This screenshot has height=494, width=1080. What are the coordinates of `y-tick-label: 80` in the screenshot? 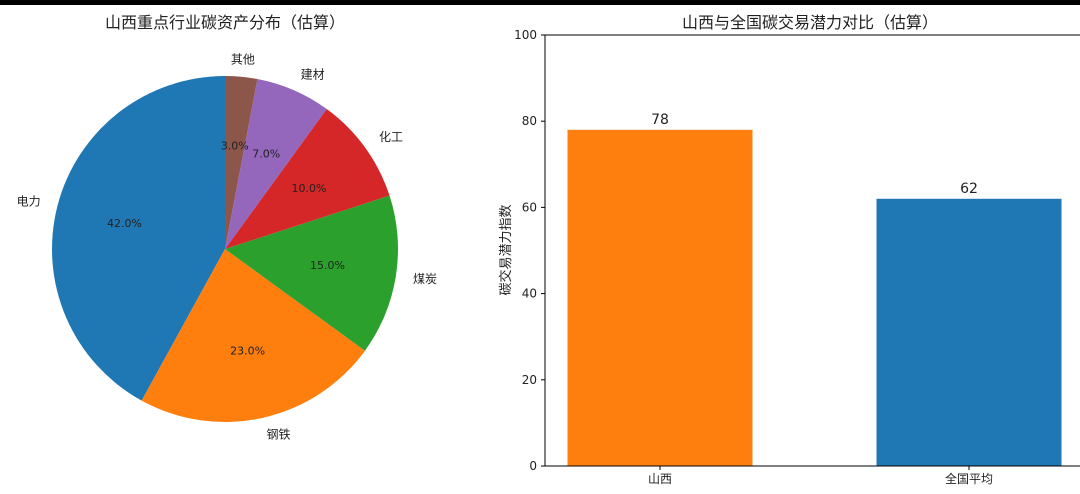 It's located at (529, 121).